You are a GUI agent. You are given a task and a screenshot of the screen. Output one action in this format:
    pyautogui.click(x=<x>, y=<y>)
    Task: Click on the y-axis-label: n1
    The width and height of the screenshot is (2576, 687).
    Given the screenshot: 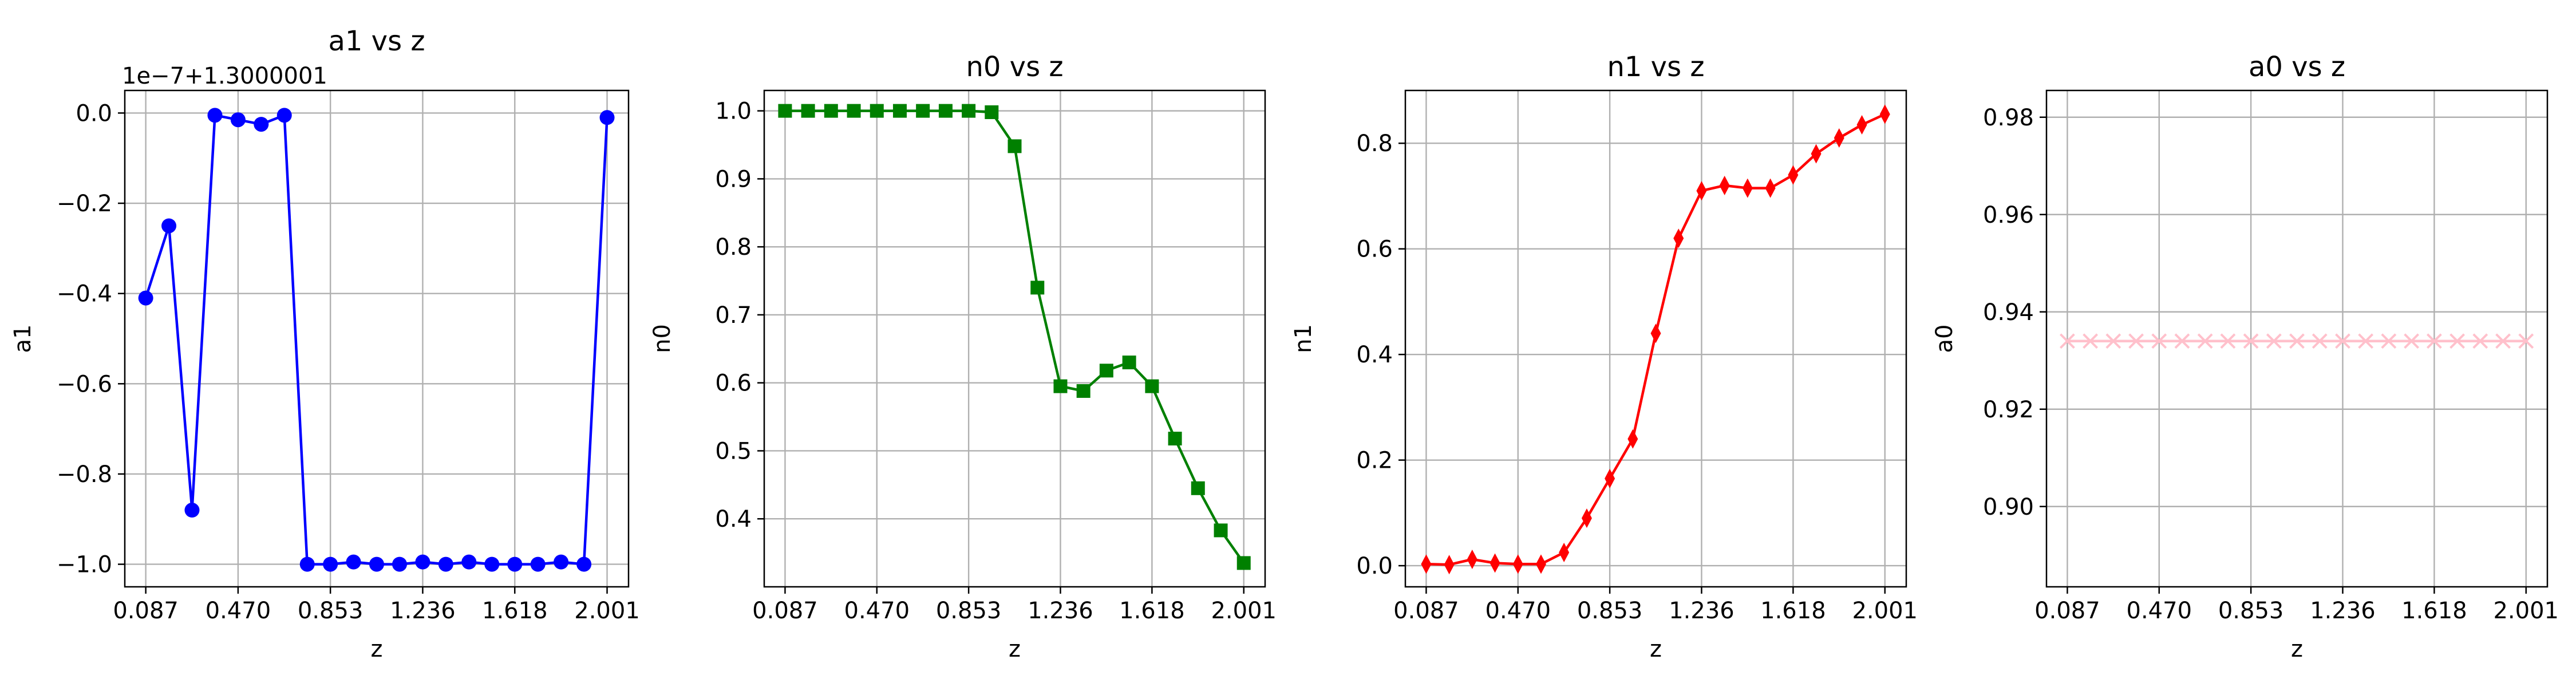 What is the action you would take?
    pyautogui.click(x=1303, y=339)
    